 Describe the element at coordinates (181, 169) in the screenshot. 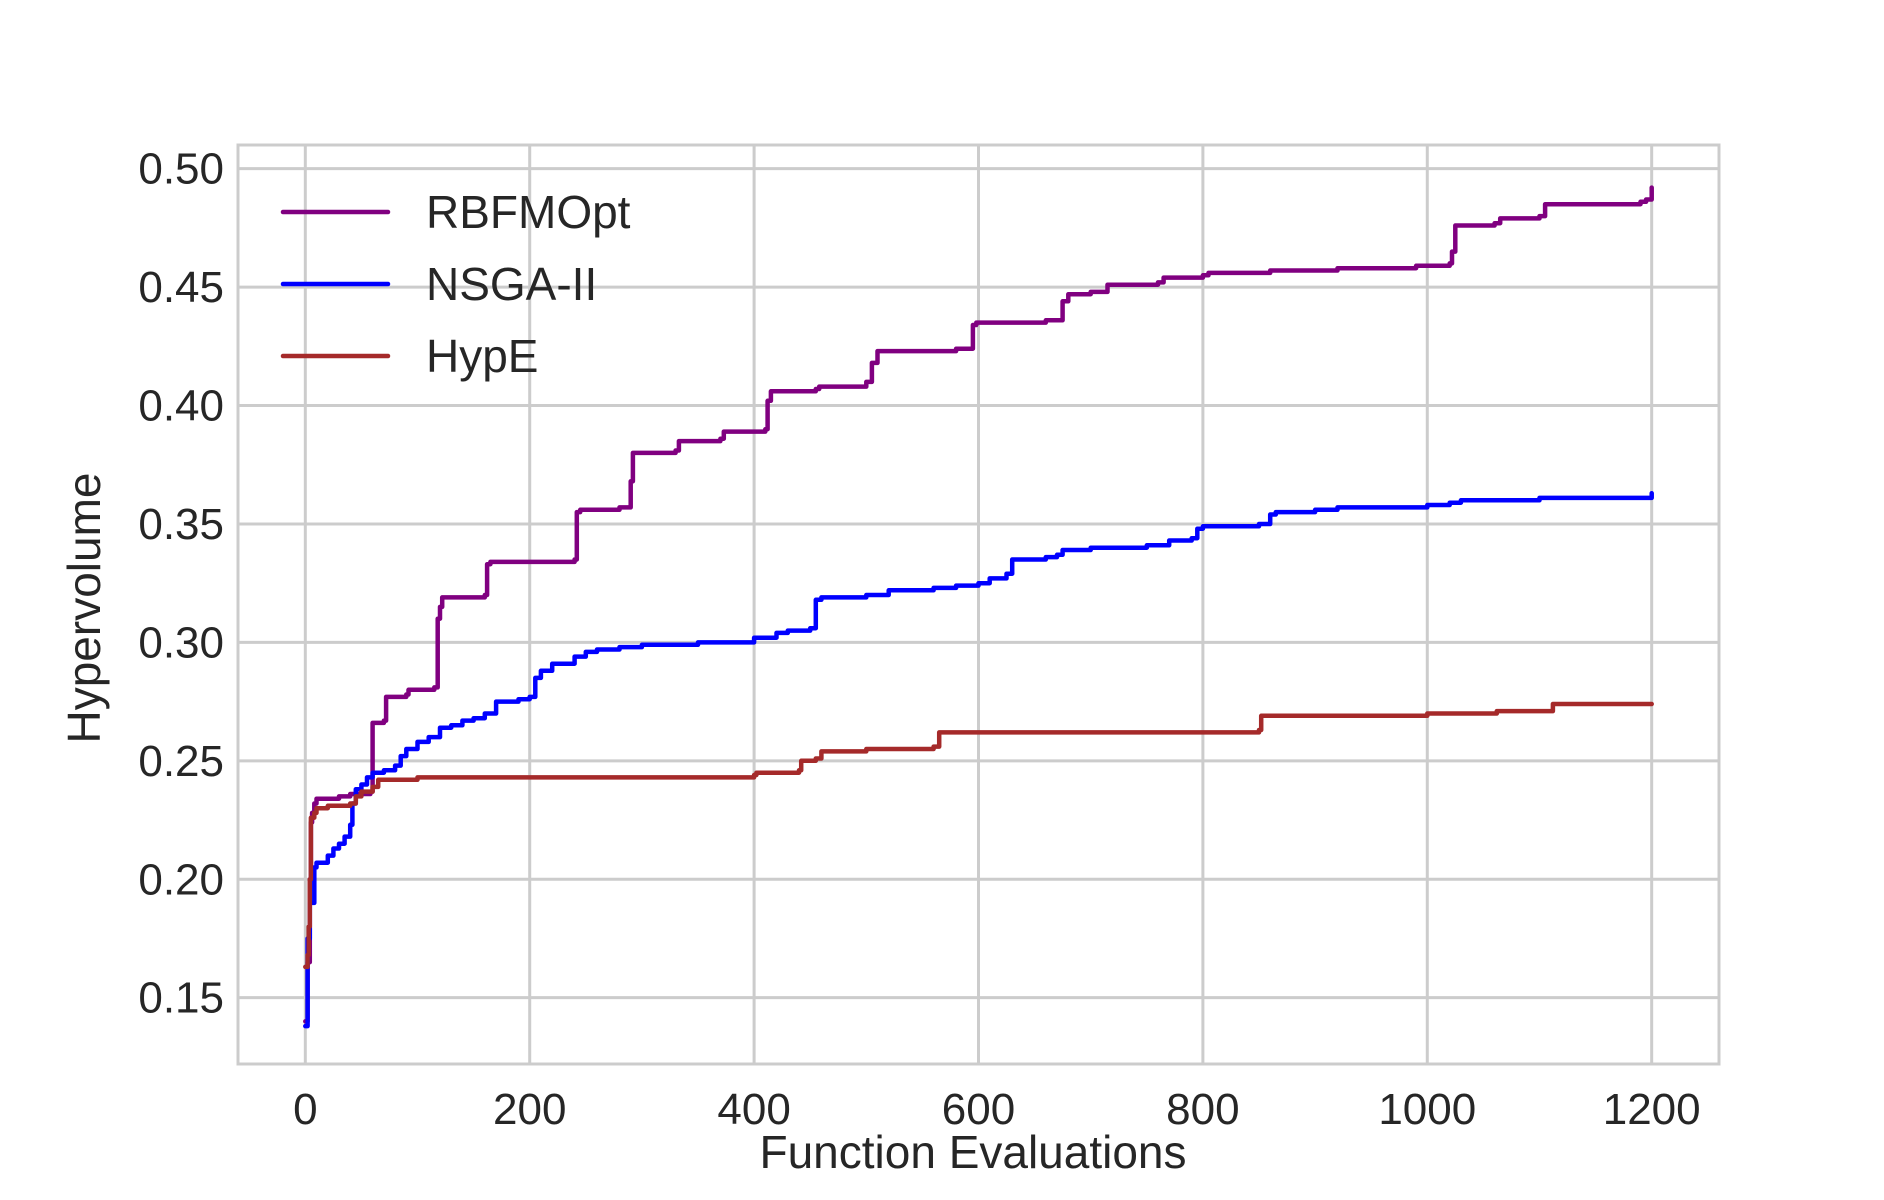

I see `y-tick-label: 0.50` at that location.